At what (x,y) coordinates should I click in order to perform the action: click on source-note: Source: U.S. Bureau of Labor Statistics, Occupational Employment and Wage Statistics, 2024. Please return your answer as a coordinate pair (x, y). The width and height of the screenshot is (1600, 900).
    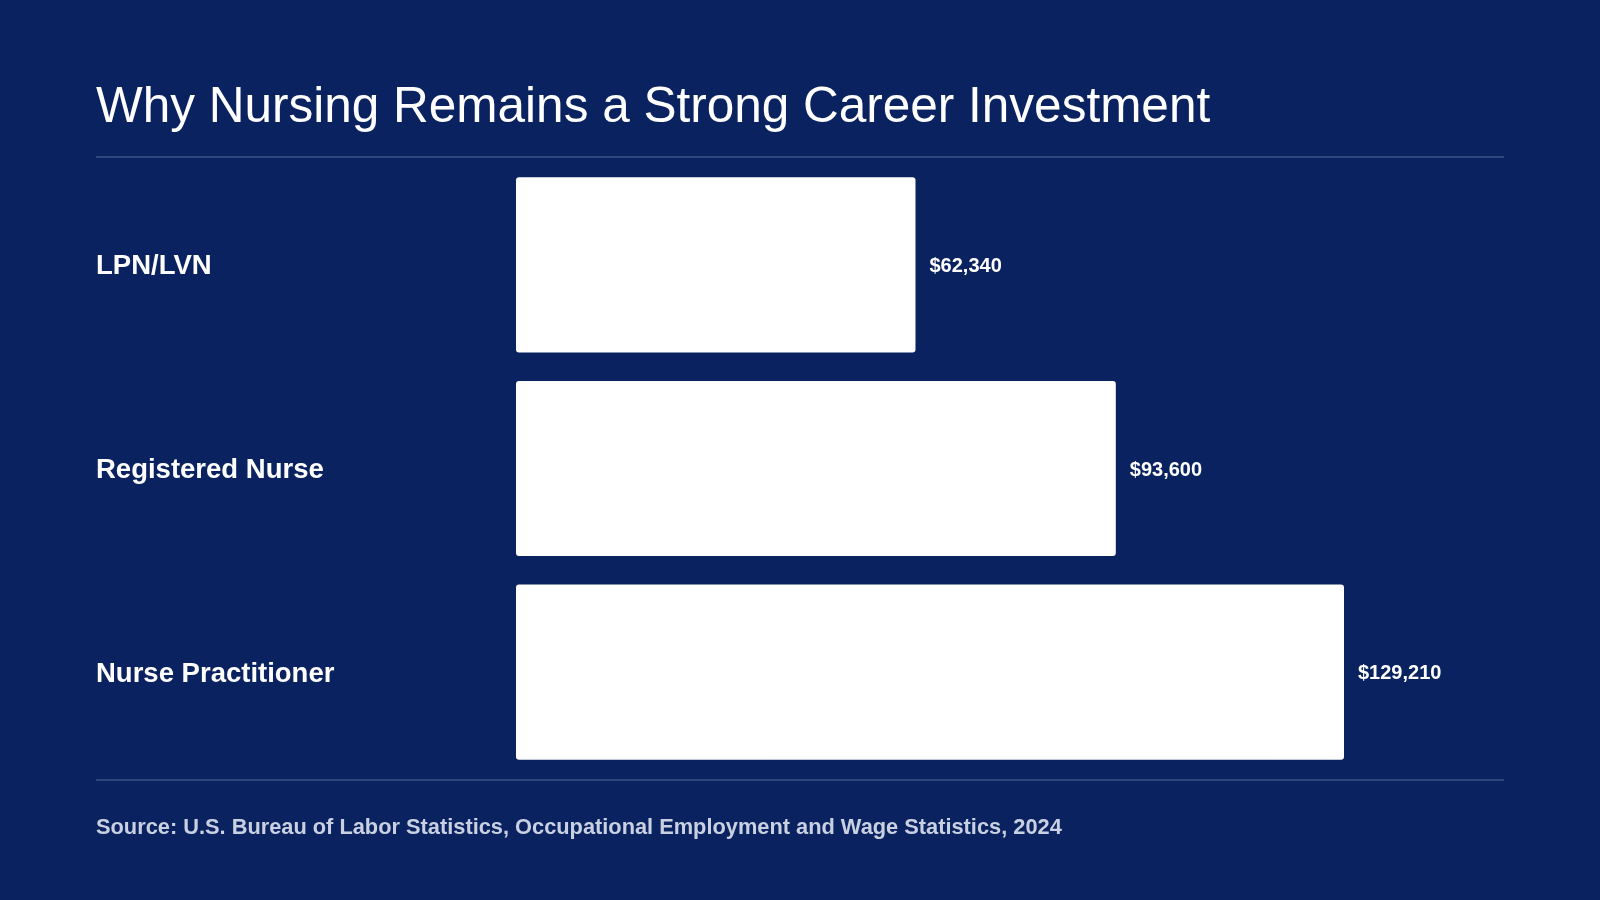
    Looking at the image, I should click on (579, 826).